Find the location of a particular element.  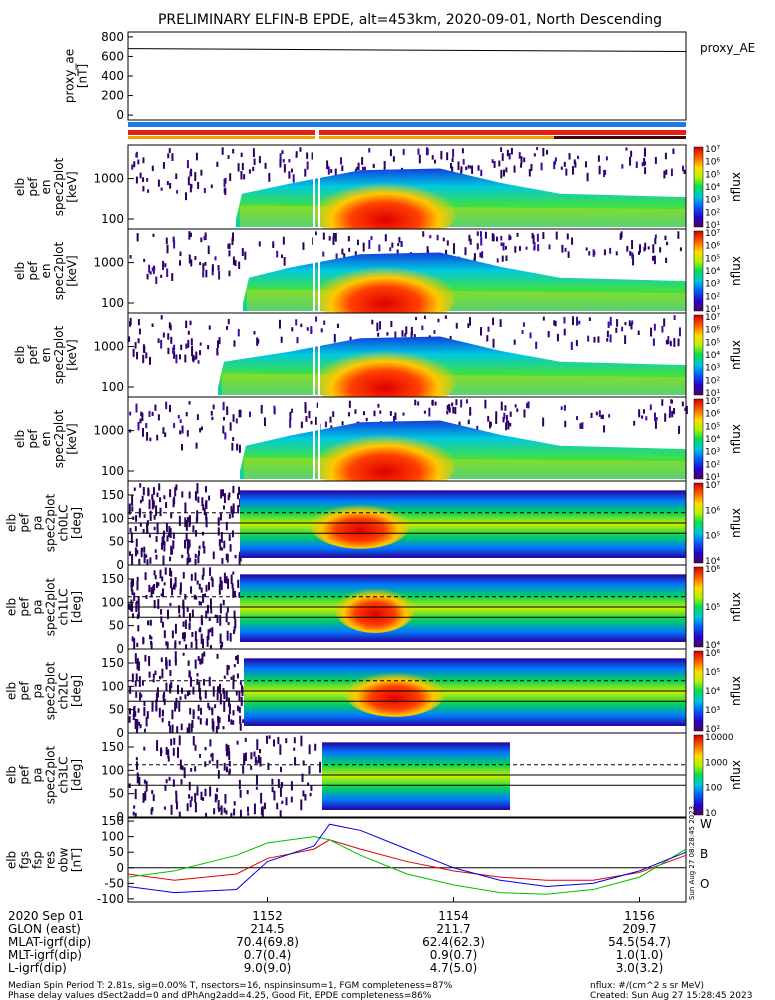

ylabel-line: [keV] is located at coordinates (72, 186).